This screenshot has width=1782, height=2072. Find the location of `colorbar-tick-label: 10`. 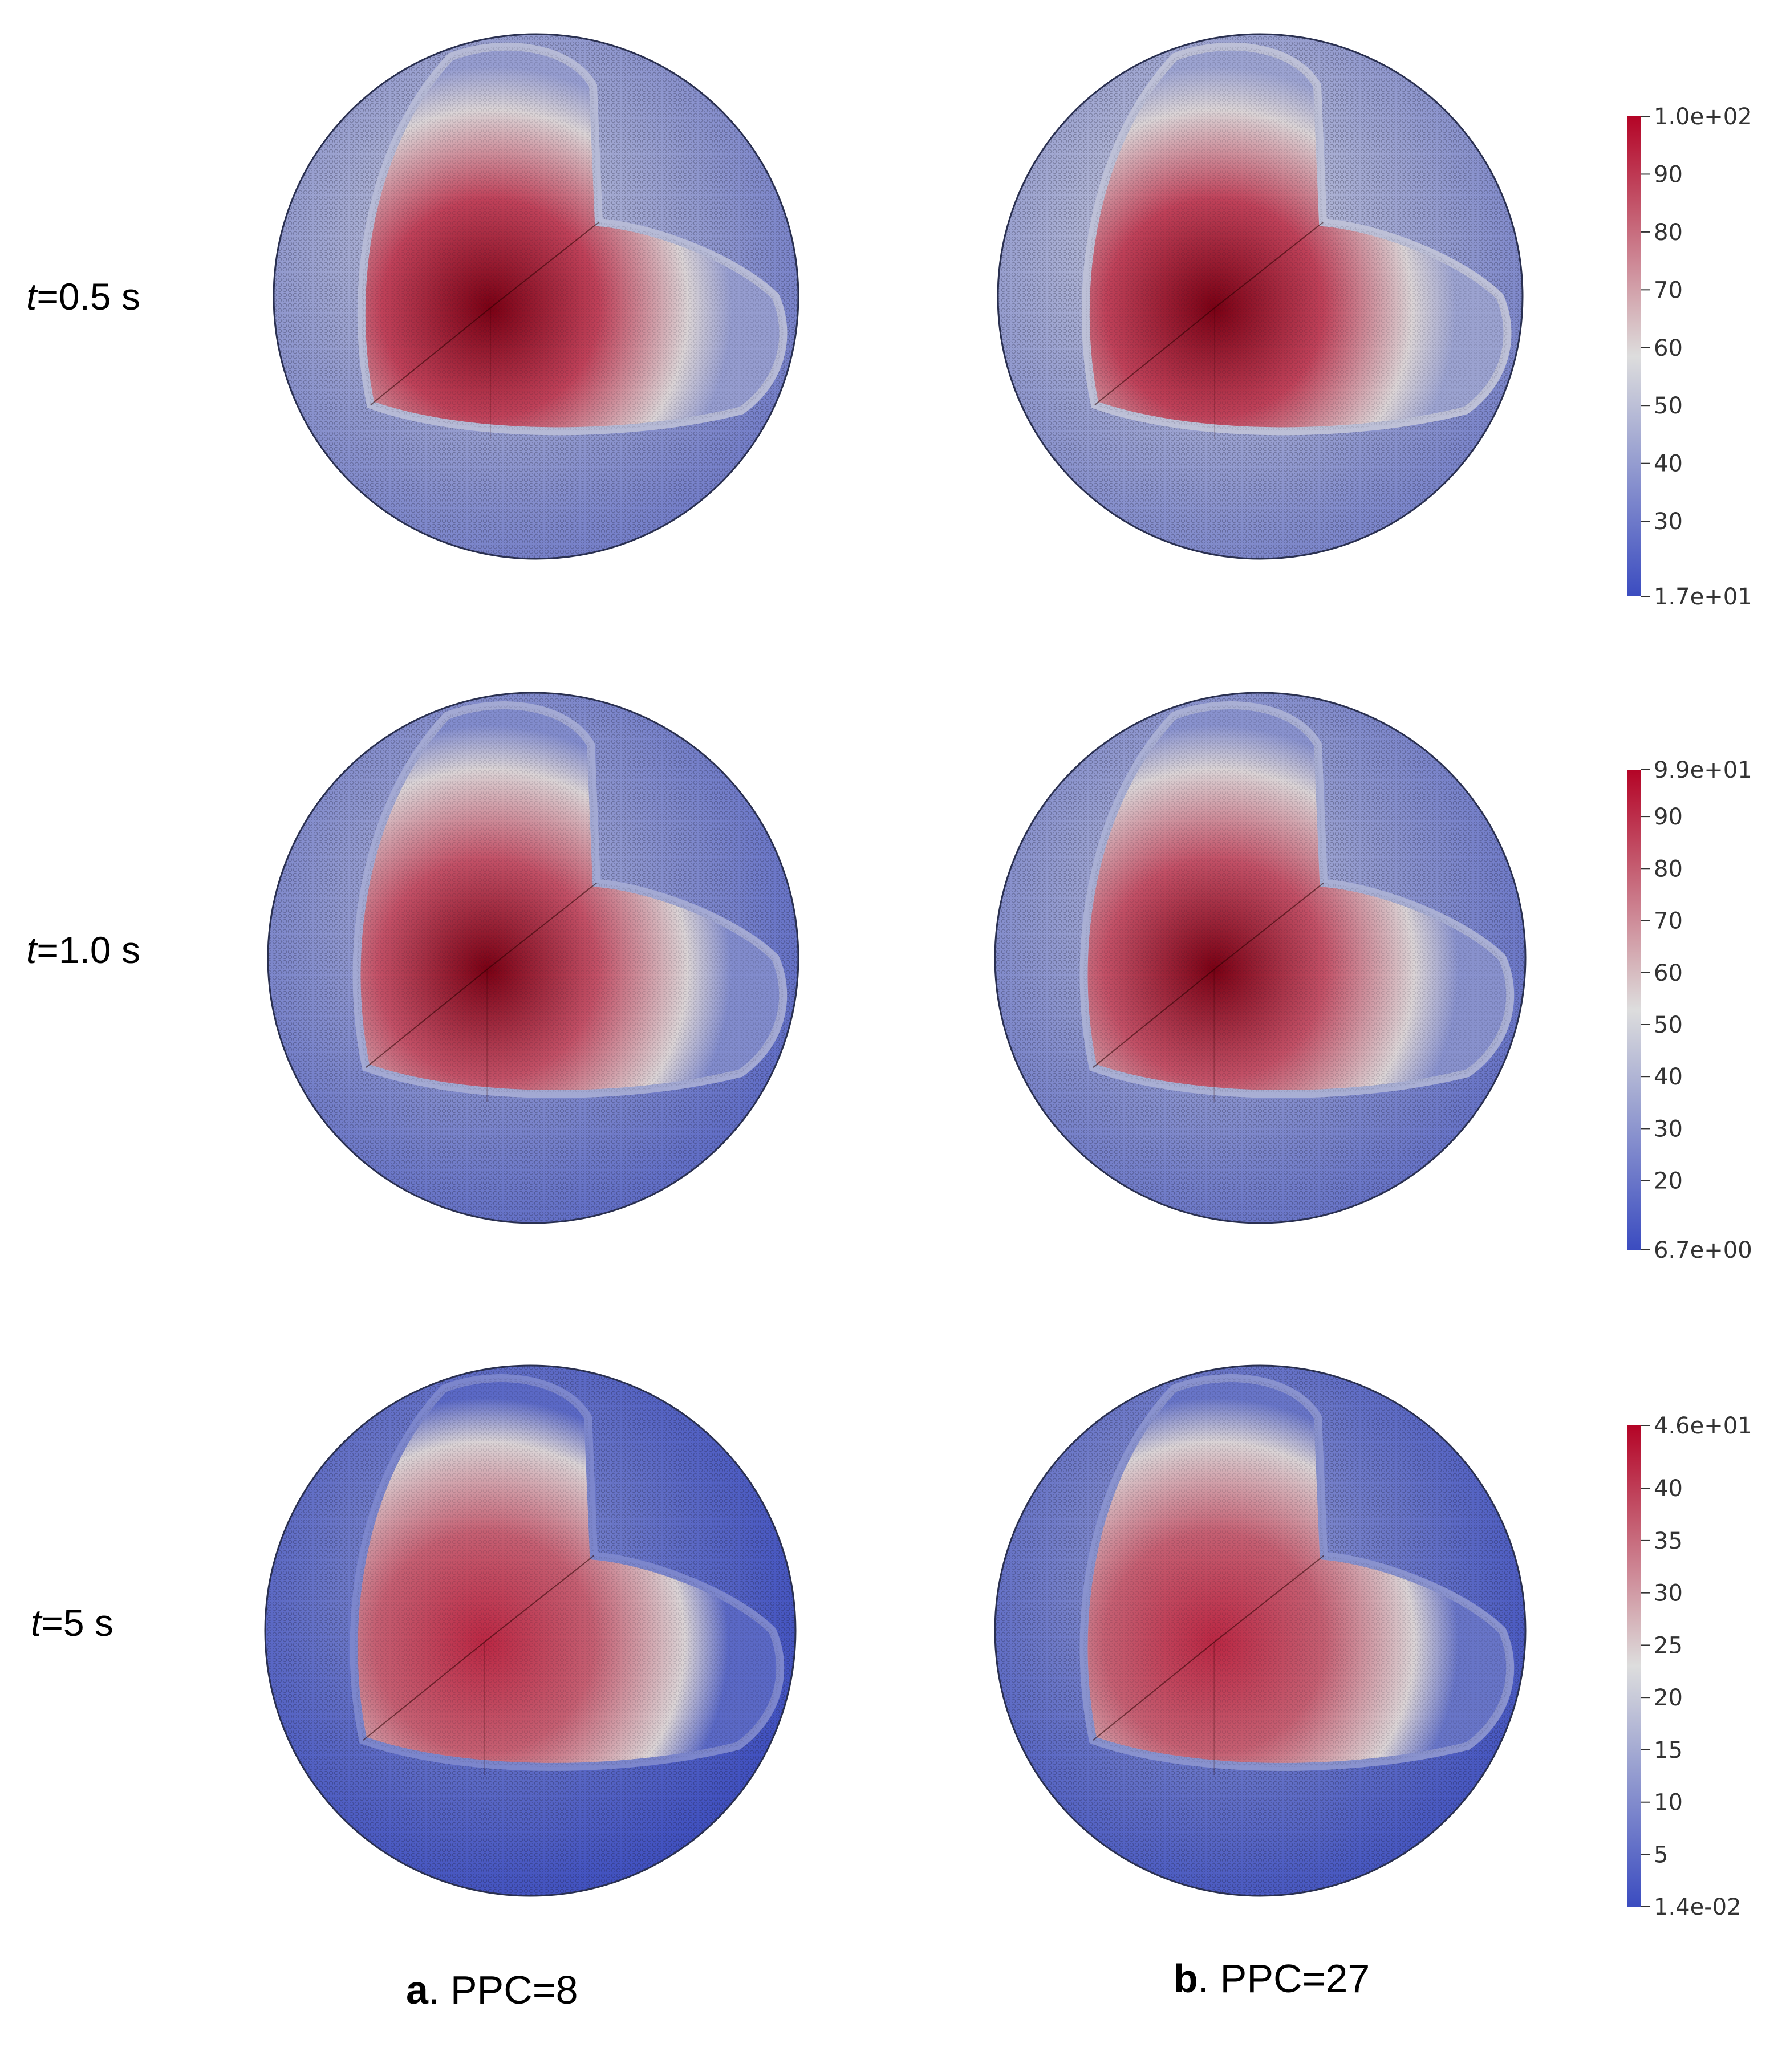

colorbar-tick-label: 10 is located at coordinates (1668, 1803).